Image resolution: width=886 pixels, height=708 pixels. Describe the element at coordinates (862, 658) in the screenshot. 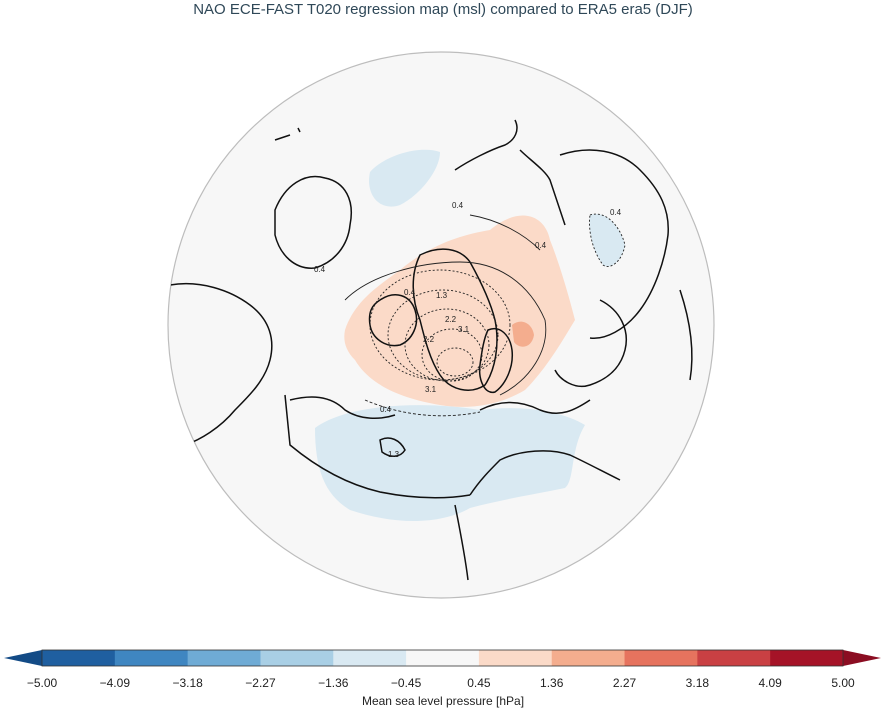

I see `colorbar-over-arrow` at that location.